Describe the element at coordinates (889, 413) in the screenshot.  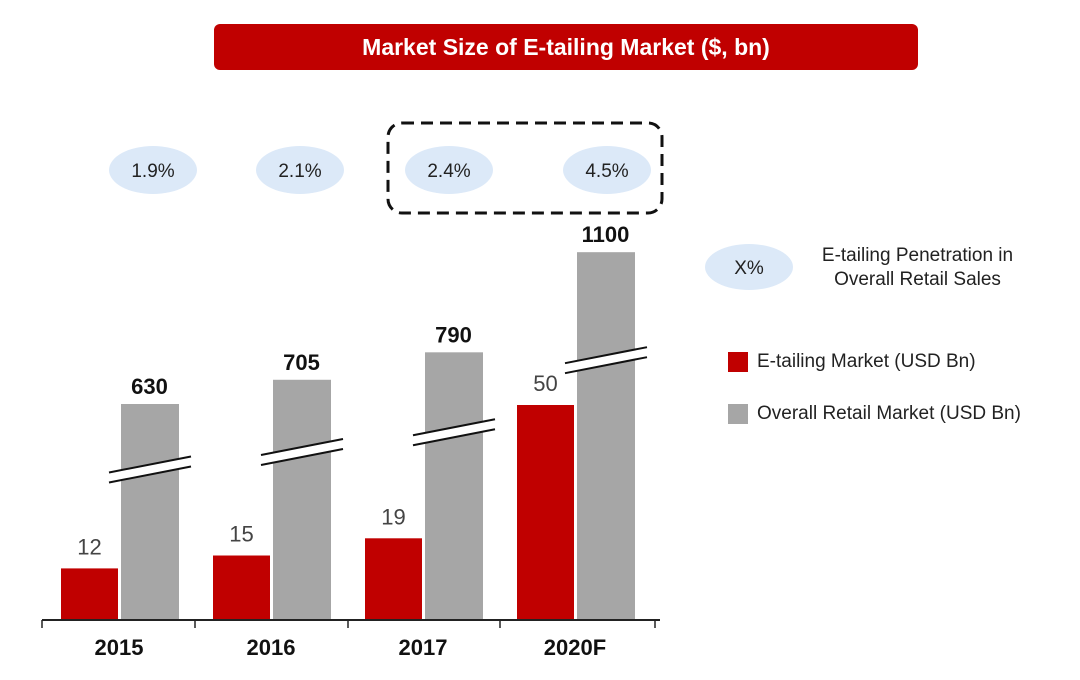
I see `legend-series-1-label: Overall Retail Market (USD Bn)` at that location.